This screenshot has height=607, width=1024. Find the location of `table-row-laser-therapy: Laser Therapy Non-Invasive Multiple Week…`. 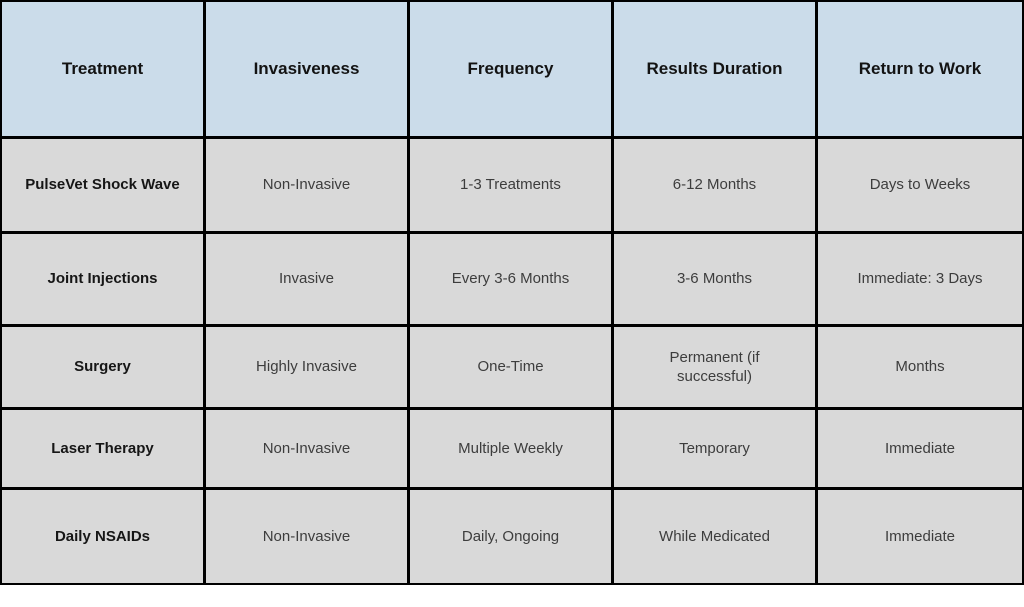

table-row-laser-therapy: Laser Therapy Non-Invasive Multiple Week… is located at coordinates (512, 450).